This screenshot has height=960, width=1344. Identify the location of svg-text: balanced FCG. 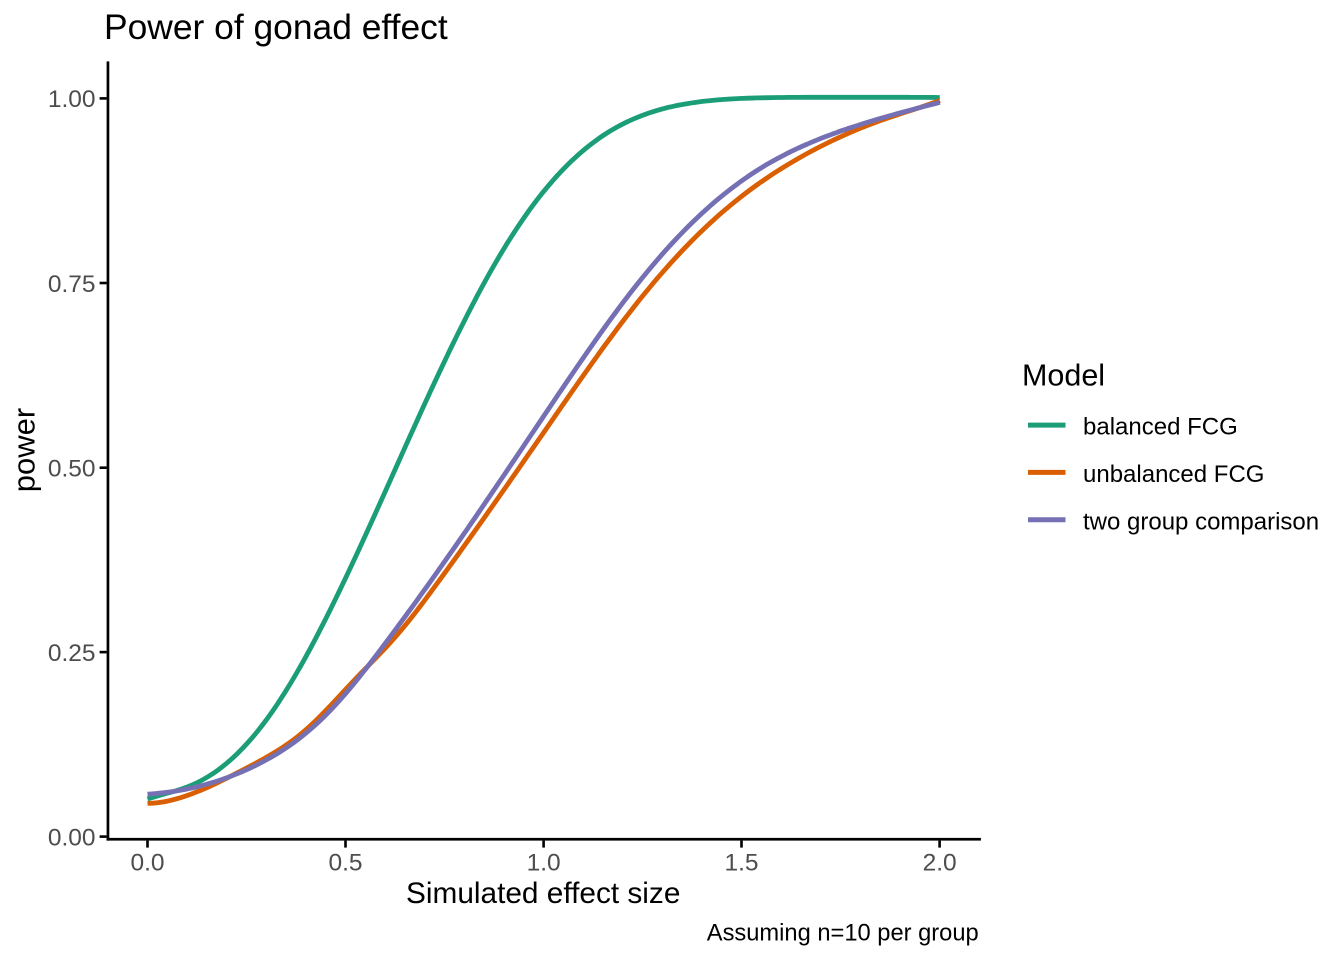
(1160, 427).